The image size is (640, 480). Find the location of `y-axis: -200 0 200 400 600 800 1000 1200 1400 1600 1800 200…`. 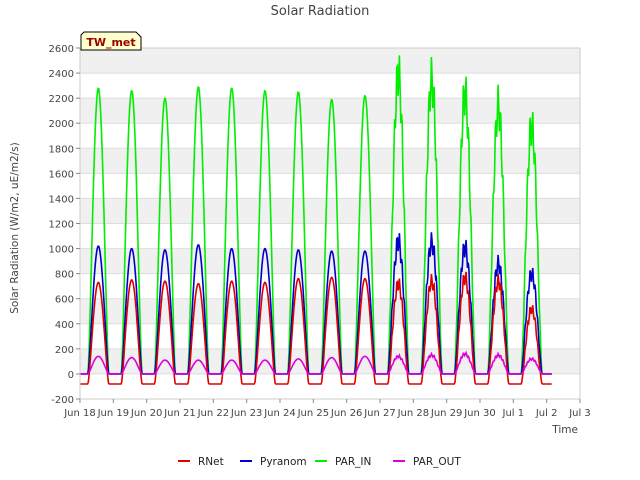

y-axis: -200 0 200 400 600 800 1000 1200 1400 1600 1800 200… is located at coordinates (64, 225).